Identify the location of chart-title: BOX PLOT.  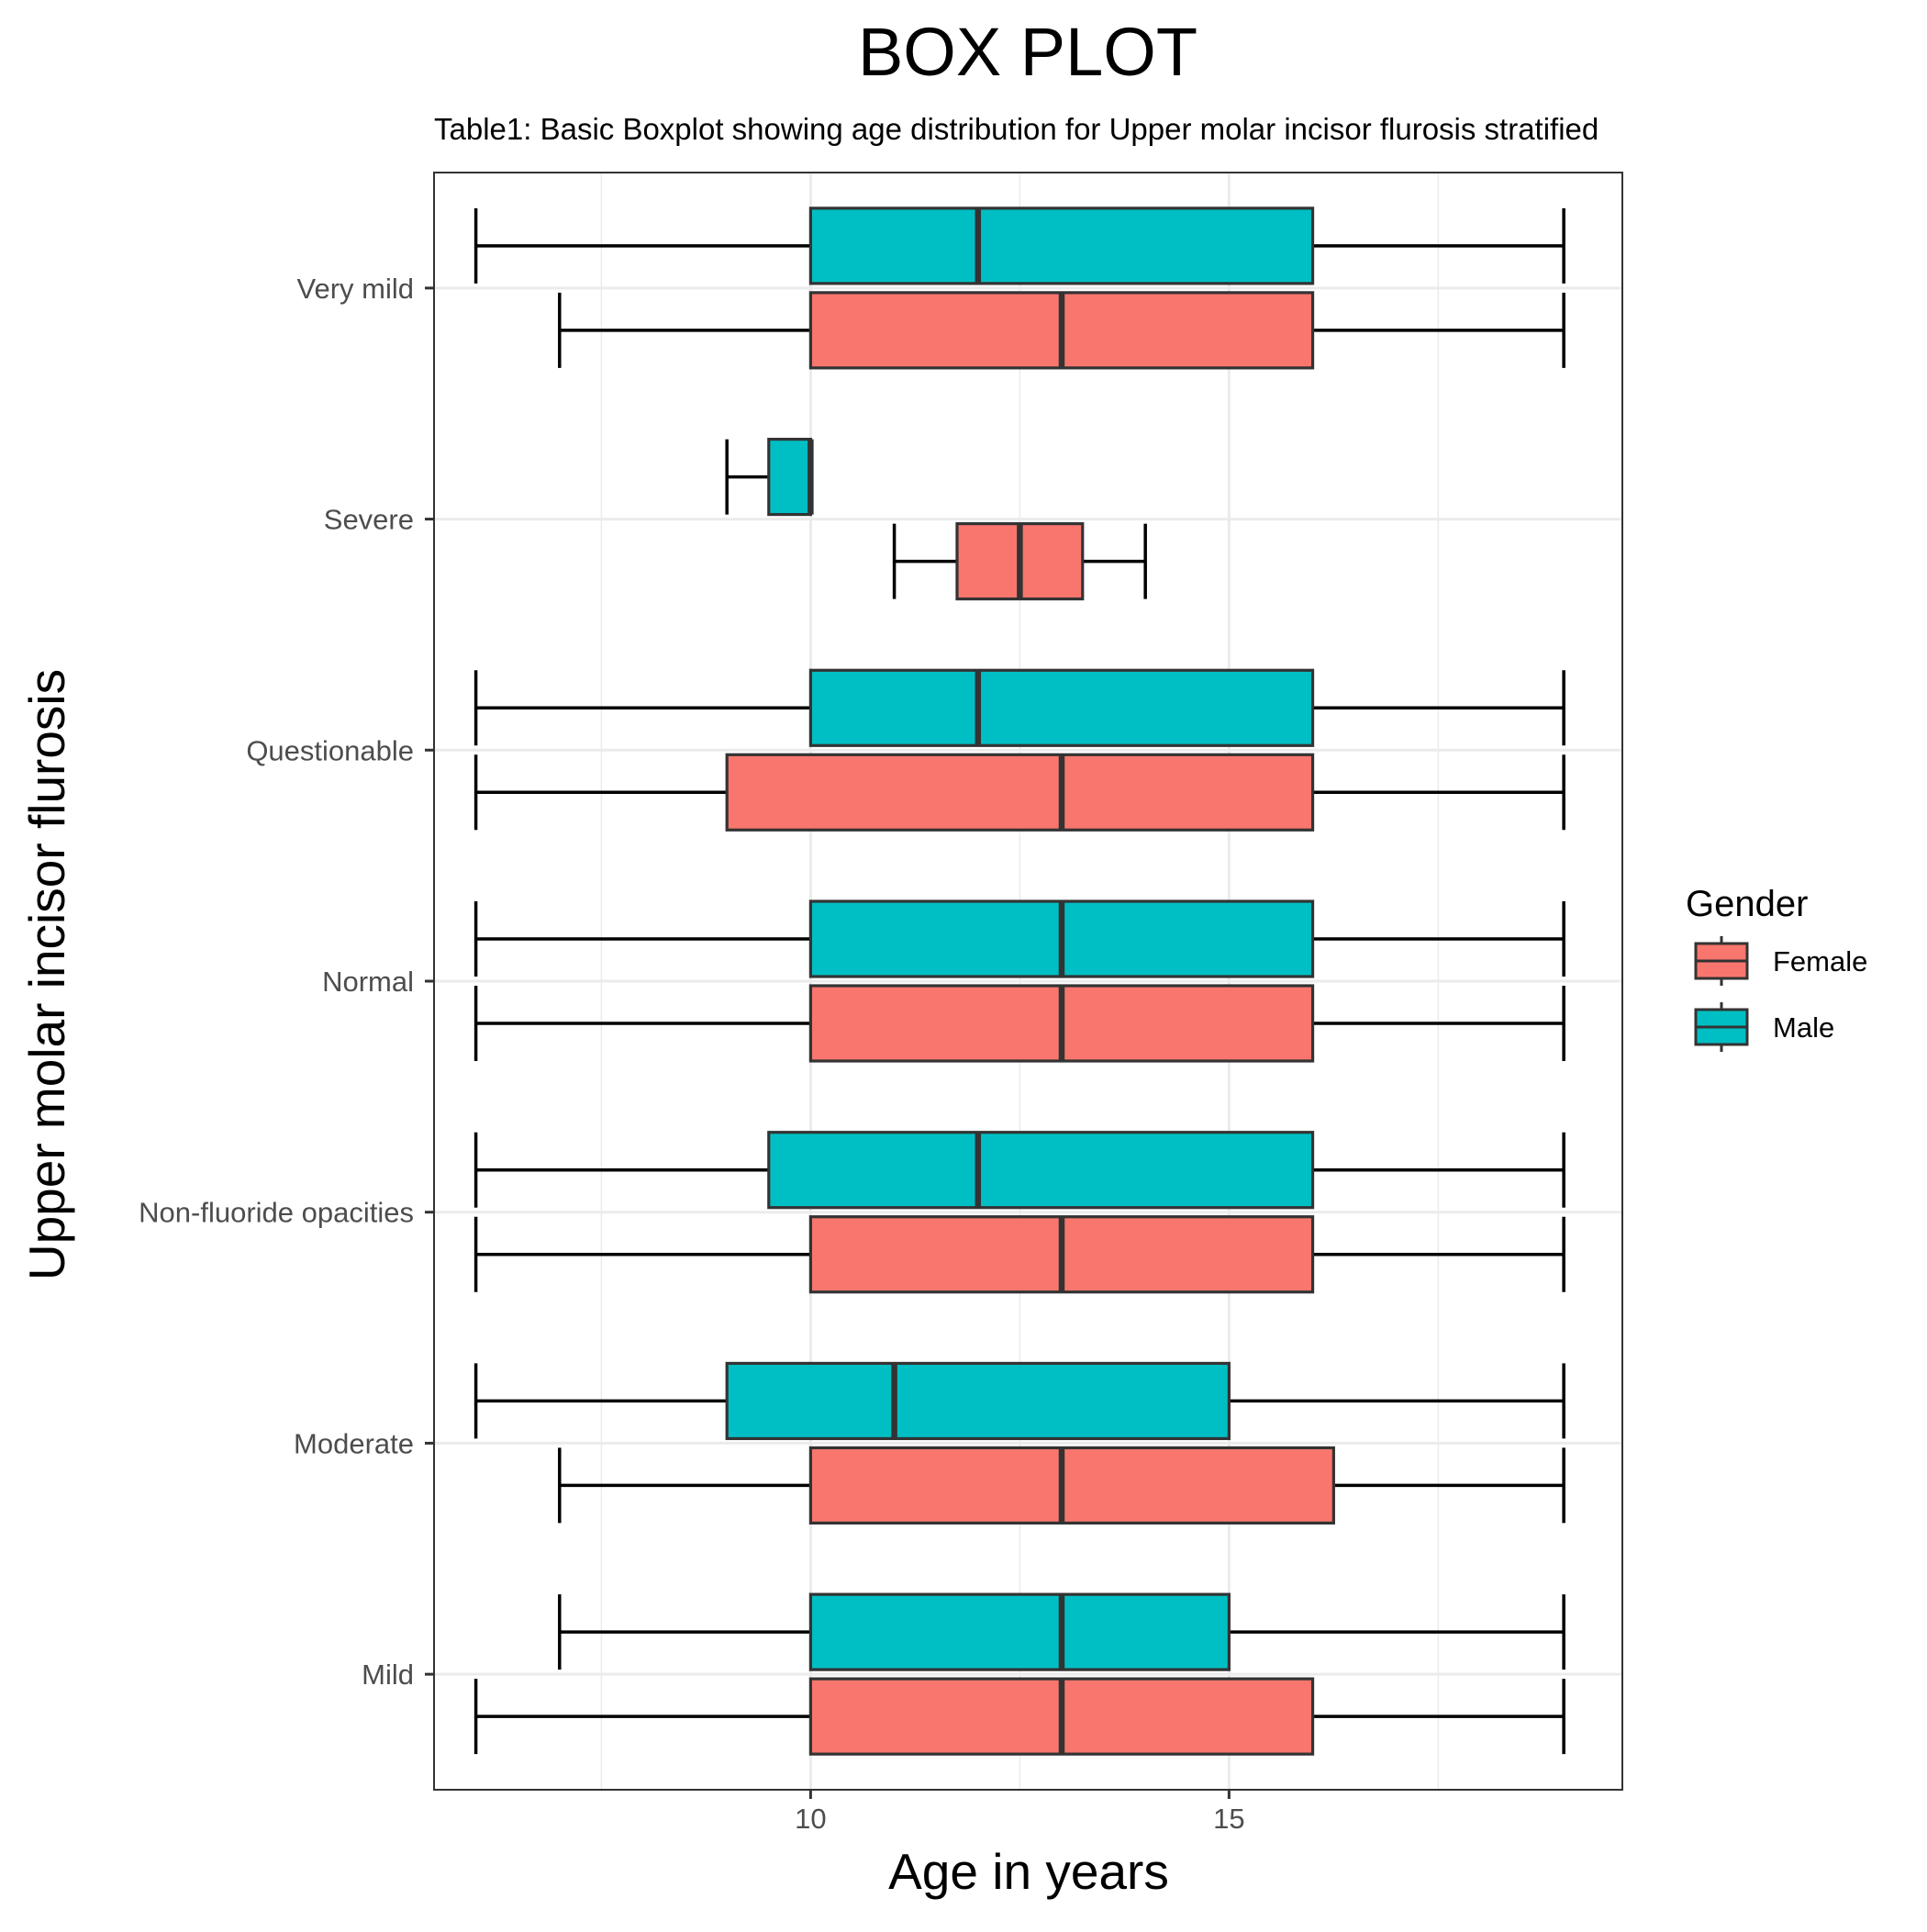
(1027, 52).